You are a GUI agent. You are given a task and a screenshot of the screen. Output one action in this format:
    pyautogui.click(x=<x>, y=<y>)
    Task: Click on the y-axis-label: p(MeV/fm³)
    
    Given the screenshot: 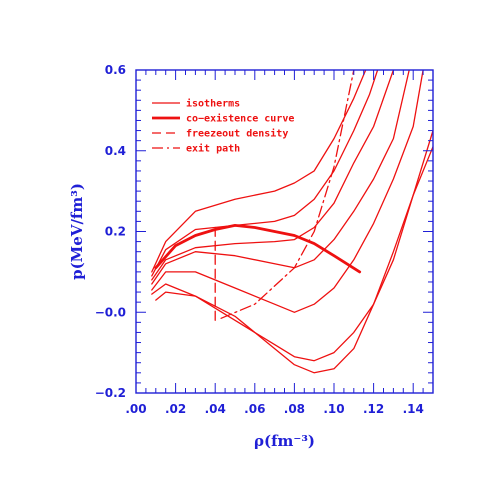 What is the action you would take?
    pyautogui.click(x=77, y=231)
    